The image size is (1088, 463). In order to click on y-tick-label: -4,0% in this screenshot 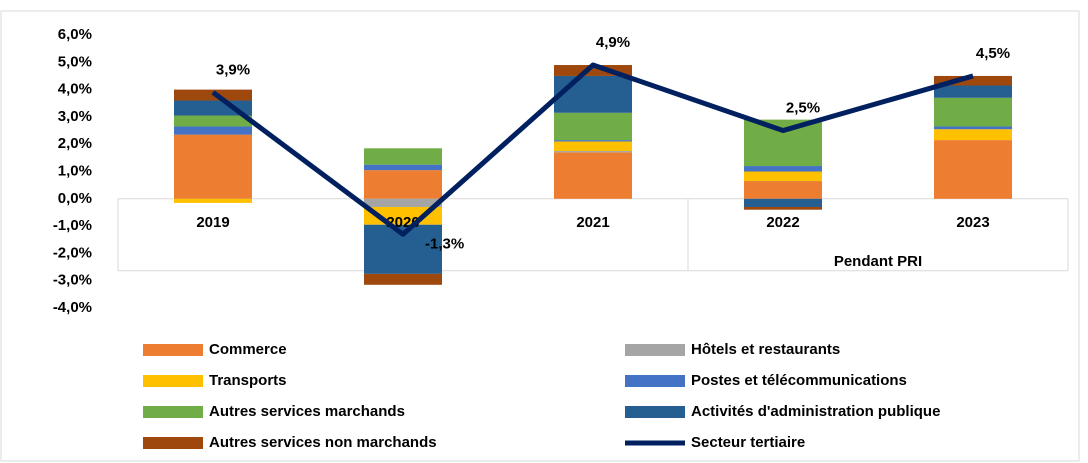, I will do `click(72, 307)`.